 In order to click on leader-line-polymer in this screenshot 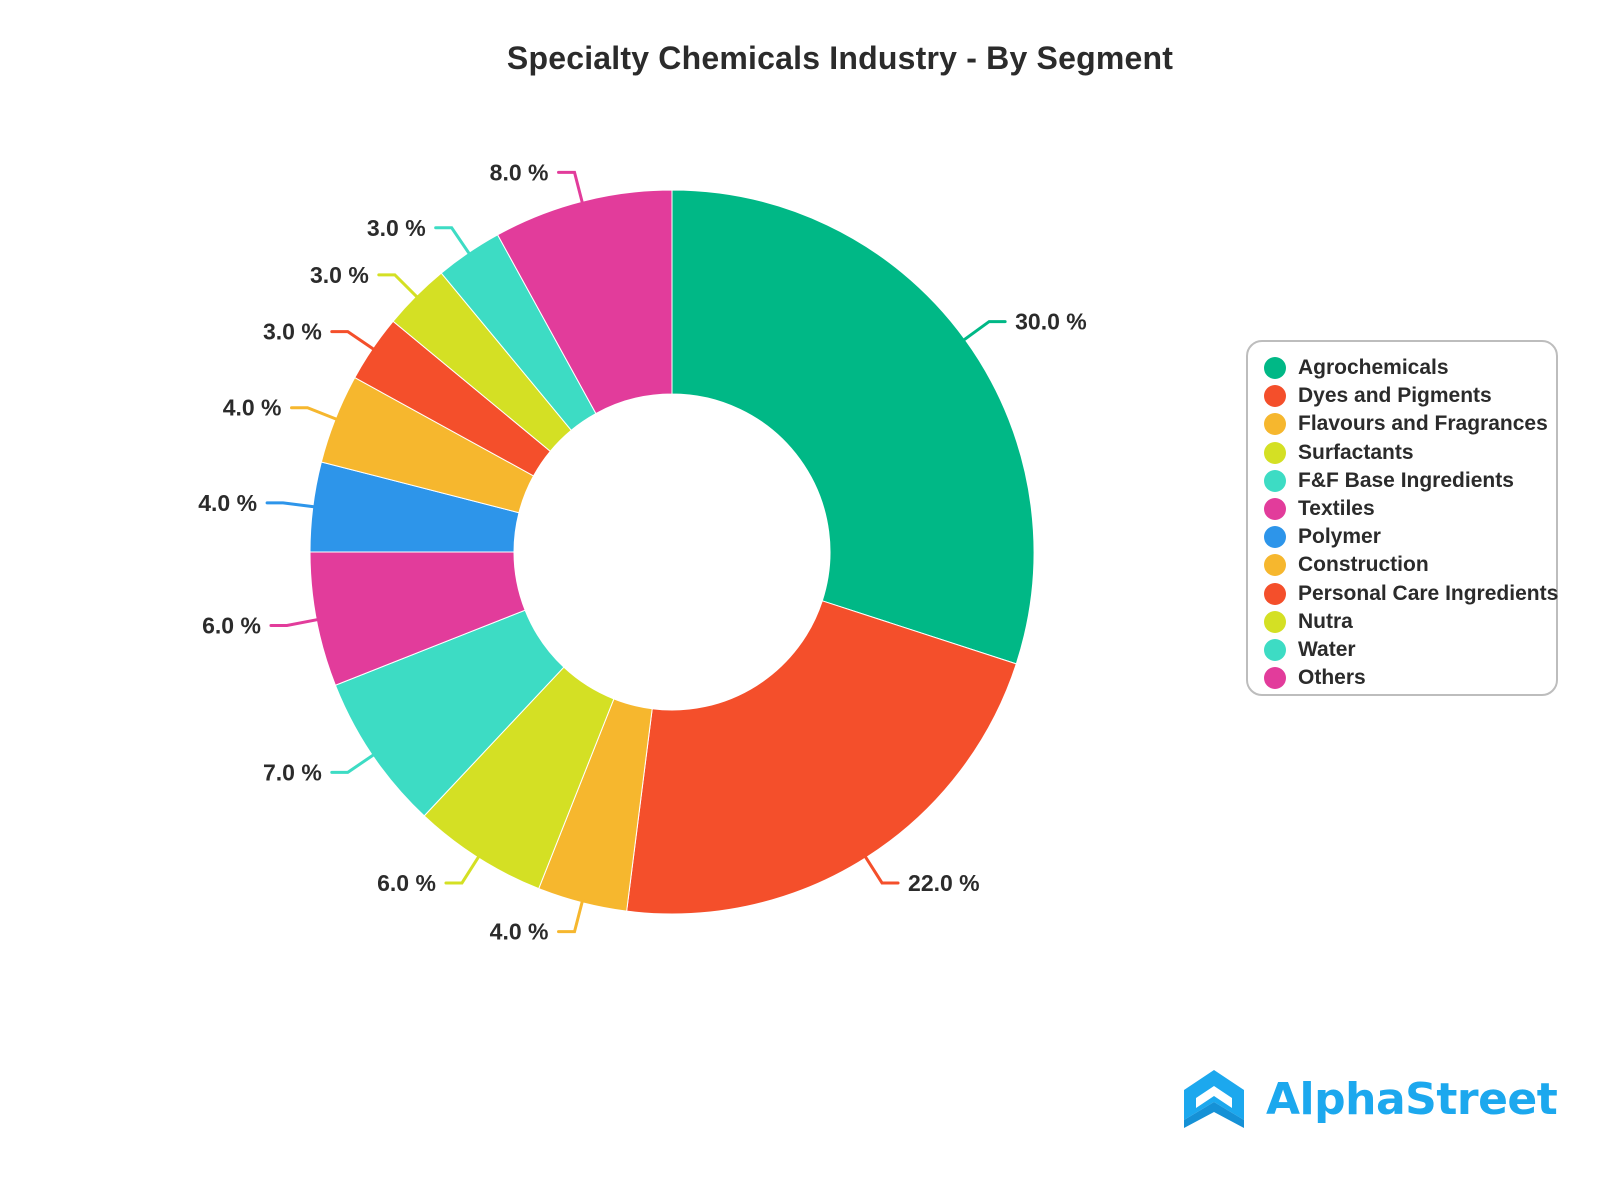, I will do `click(292, 505)`.